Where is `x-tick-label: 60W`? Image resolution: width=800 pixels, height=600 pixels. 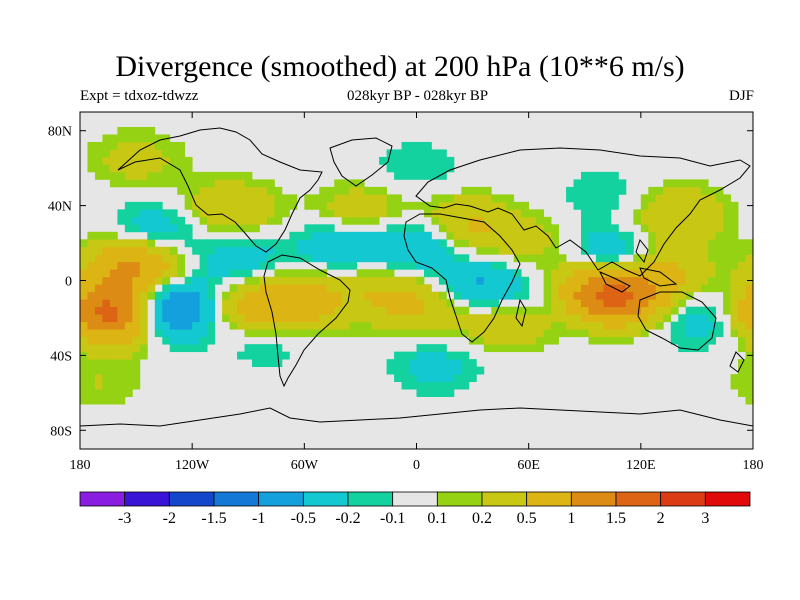
x-tick-label: 60W is located at coordinates (305, 465).